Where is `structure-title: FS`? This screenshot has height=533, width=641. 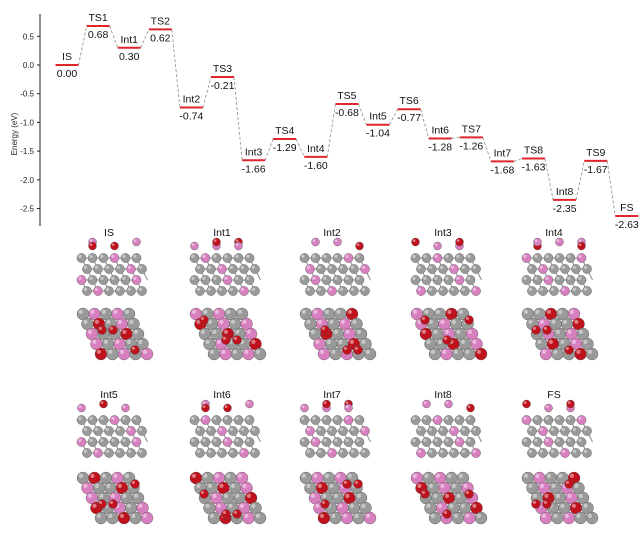
structure-title: FS is located at coordinates (553, 395).